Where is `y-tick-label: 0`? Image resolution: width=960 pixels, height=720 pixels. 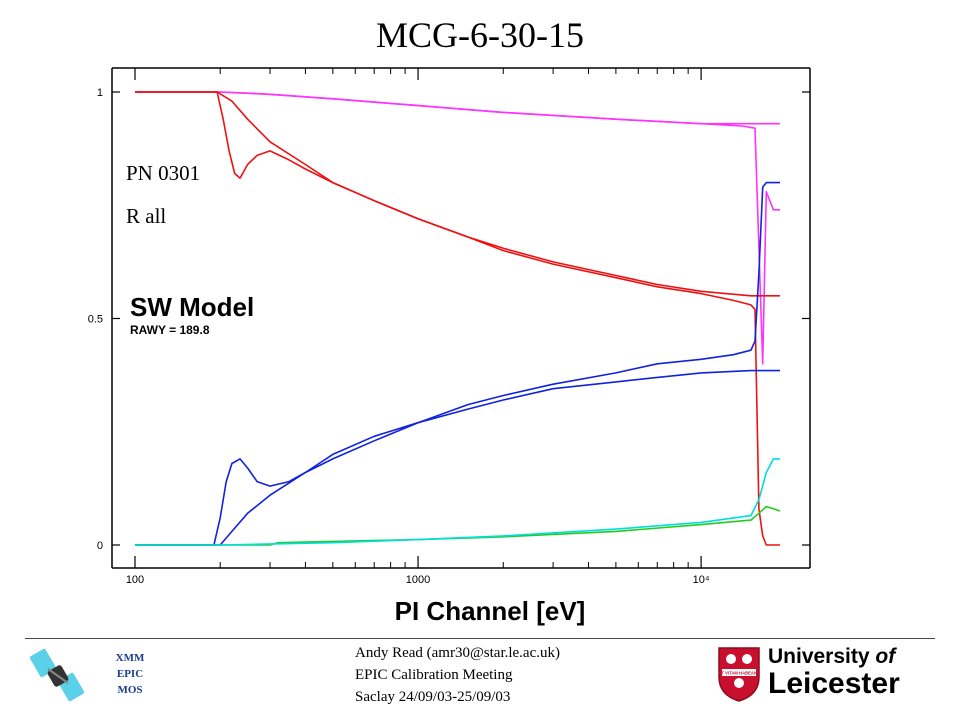 y-tick-label: 0 is located at coordinates (100, 546).